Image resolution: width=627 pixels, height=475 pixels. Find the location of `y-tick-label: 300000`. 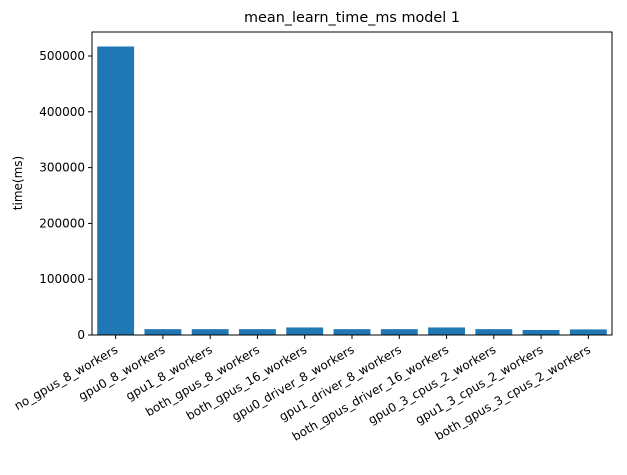

y-tick-label: 300000 is located at coordinates (62, 168).